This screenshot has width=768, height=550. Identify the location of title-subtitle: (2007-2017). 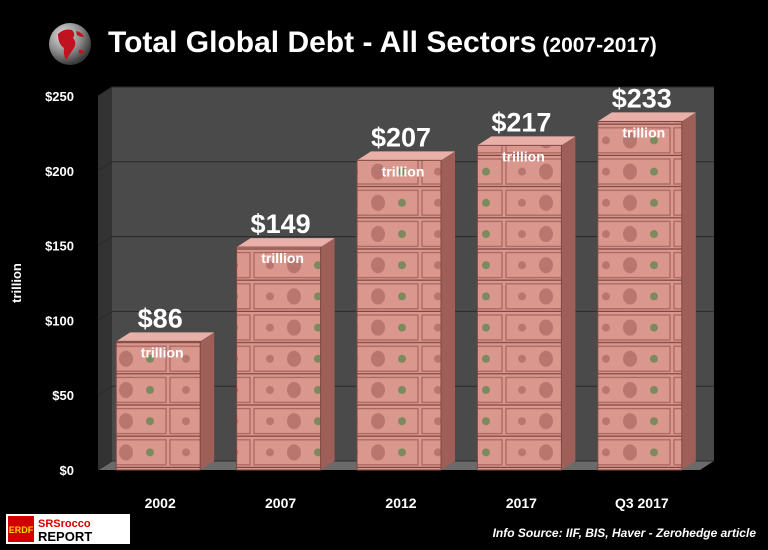
(599, 45).